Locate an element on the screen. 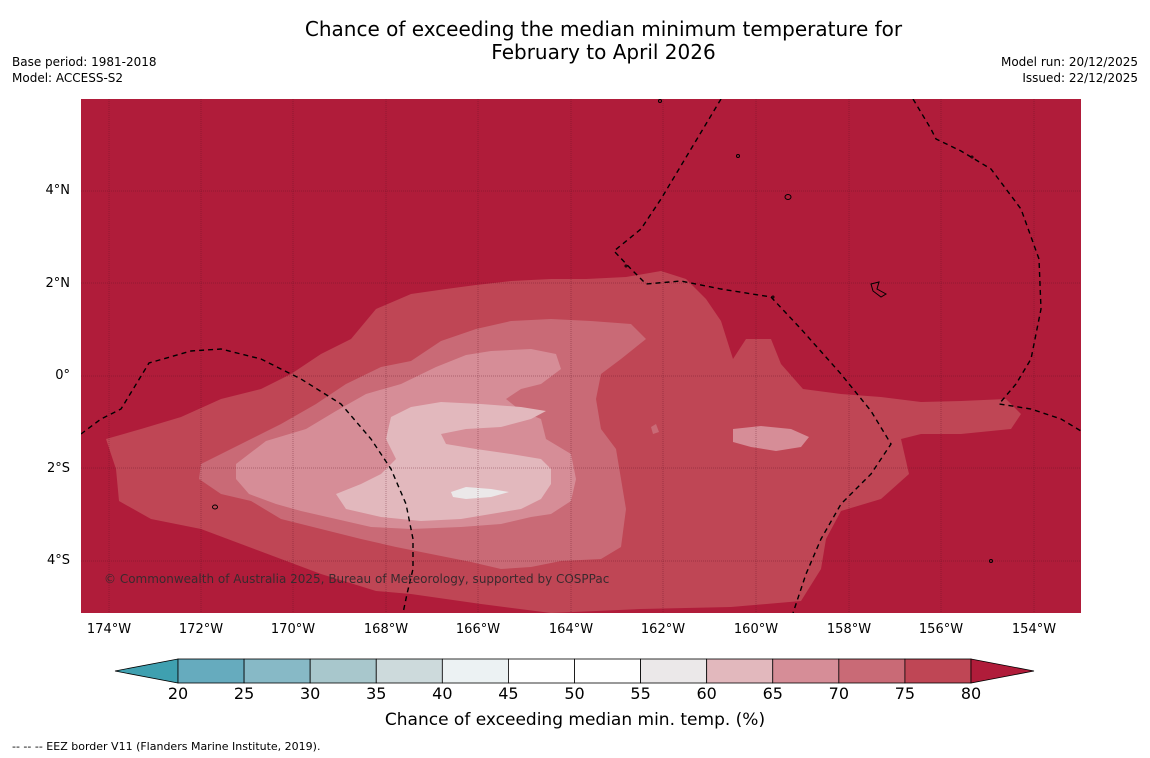  meta-right: Model run: 20/12/2025 Issued: 22/12/2025 is located at coordinates (1069, 70).